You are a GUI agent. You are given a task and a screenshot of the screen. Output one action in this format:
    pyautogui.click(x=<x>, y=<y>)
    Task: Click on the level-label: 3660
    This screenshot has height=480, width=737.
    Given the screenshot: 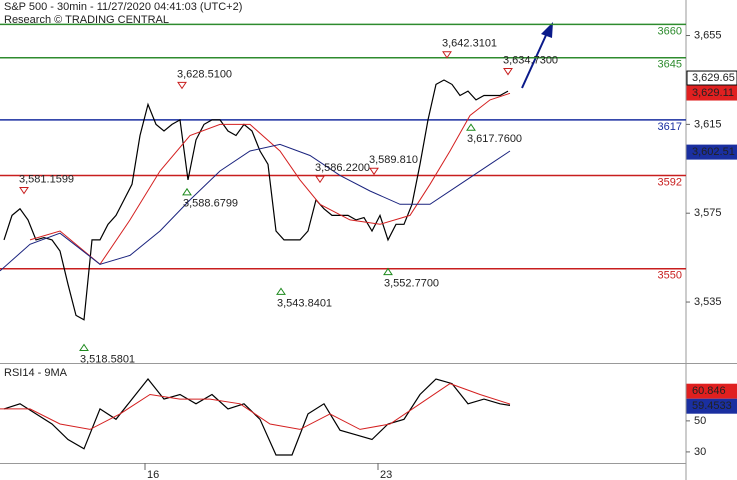 What is the action you would take?
    pyautogui.click(x=670, y=31)
    